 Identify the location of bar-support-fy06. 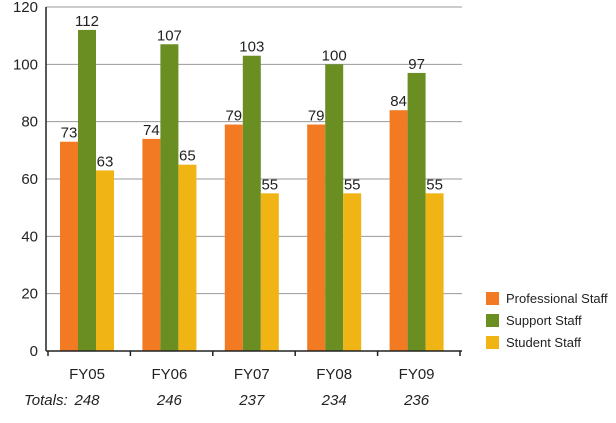
(169, 198).